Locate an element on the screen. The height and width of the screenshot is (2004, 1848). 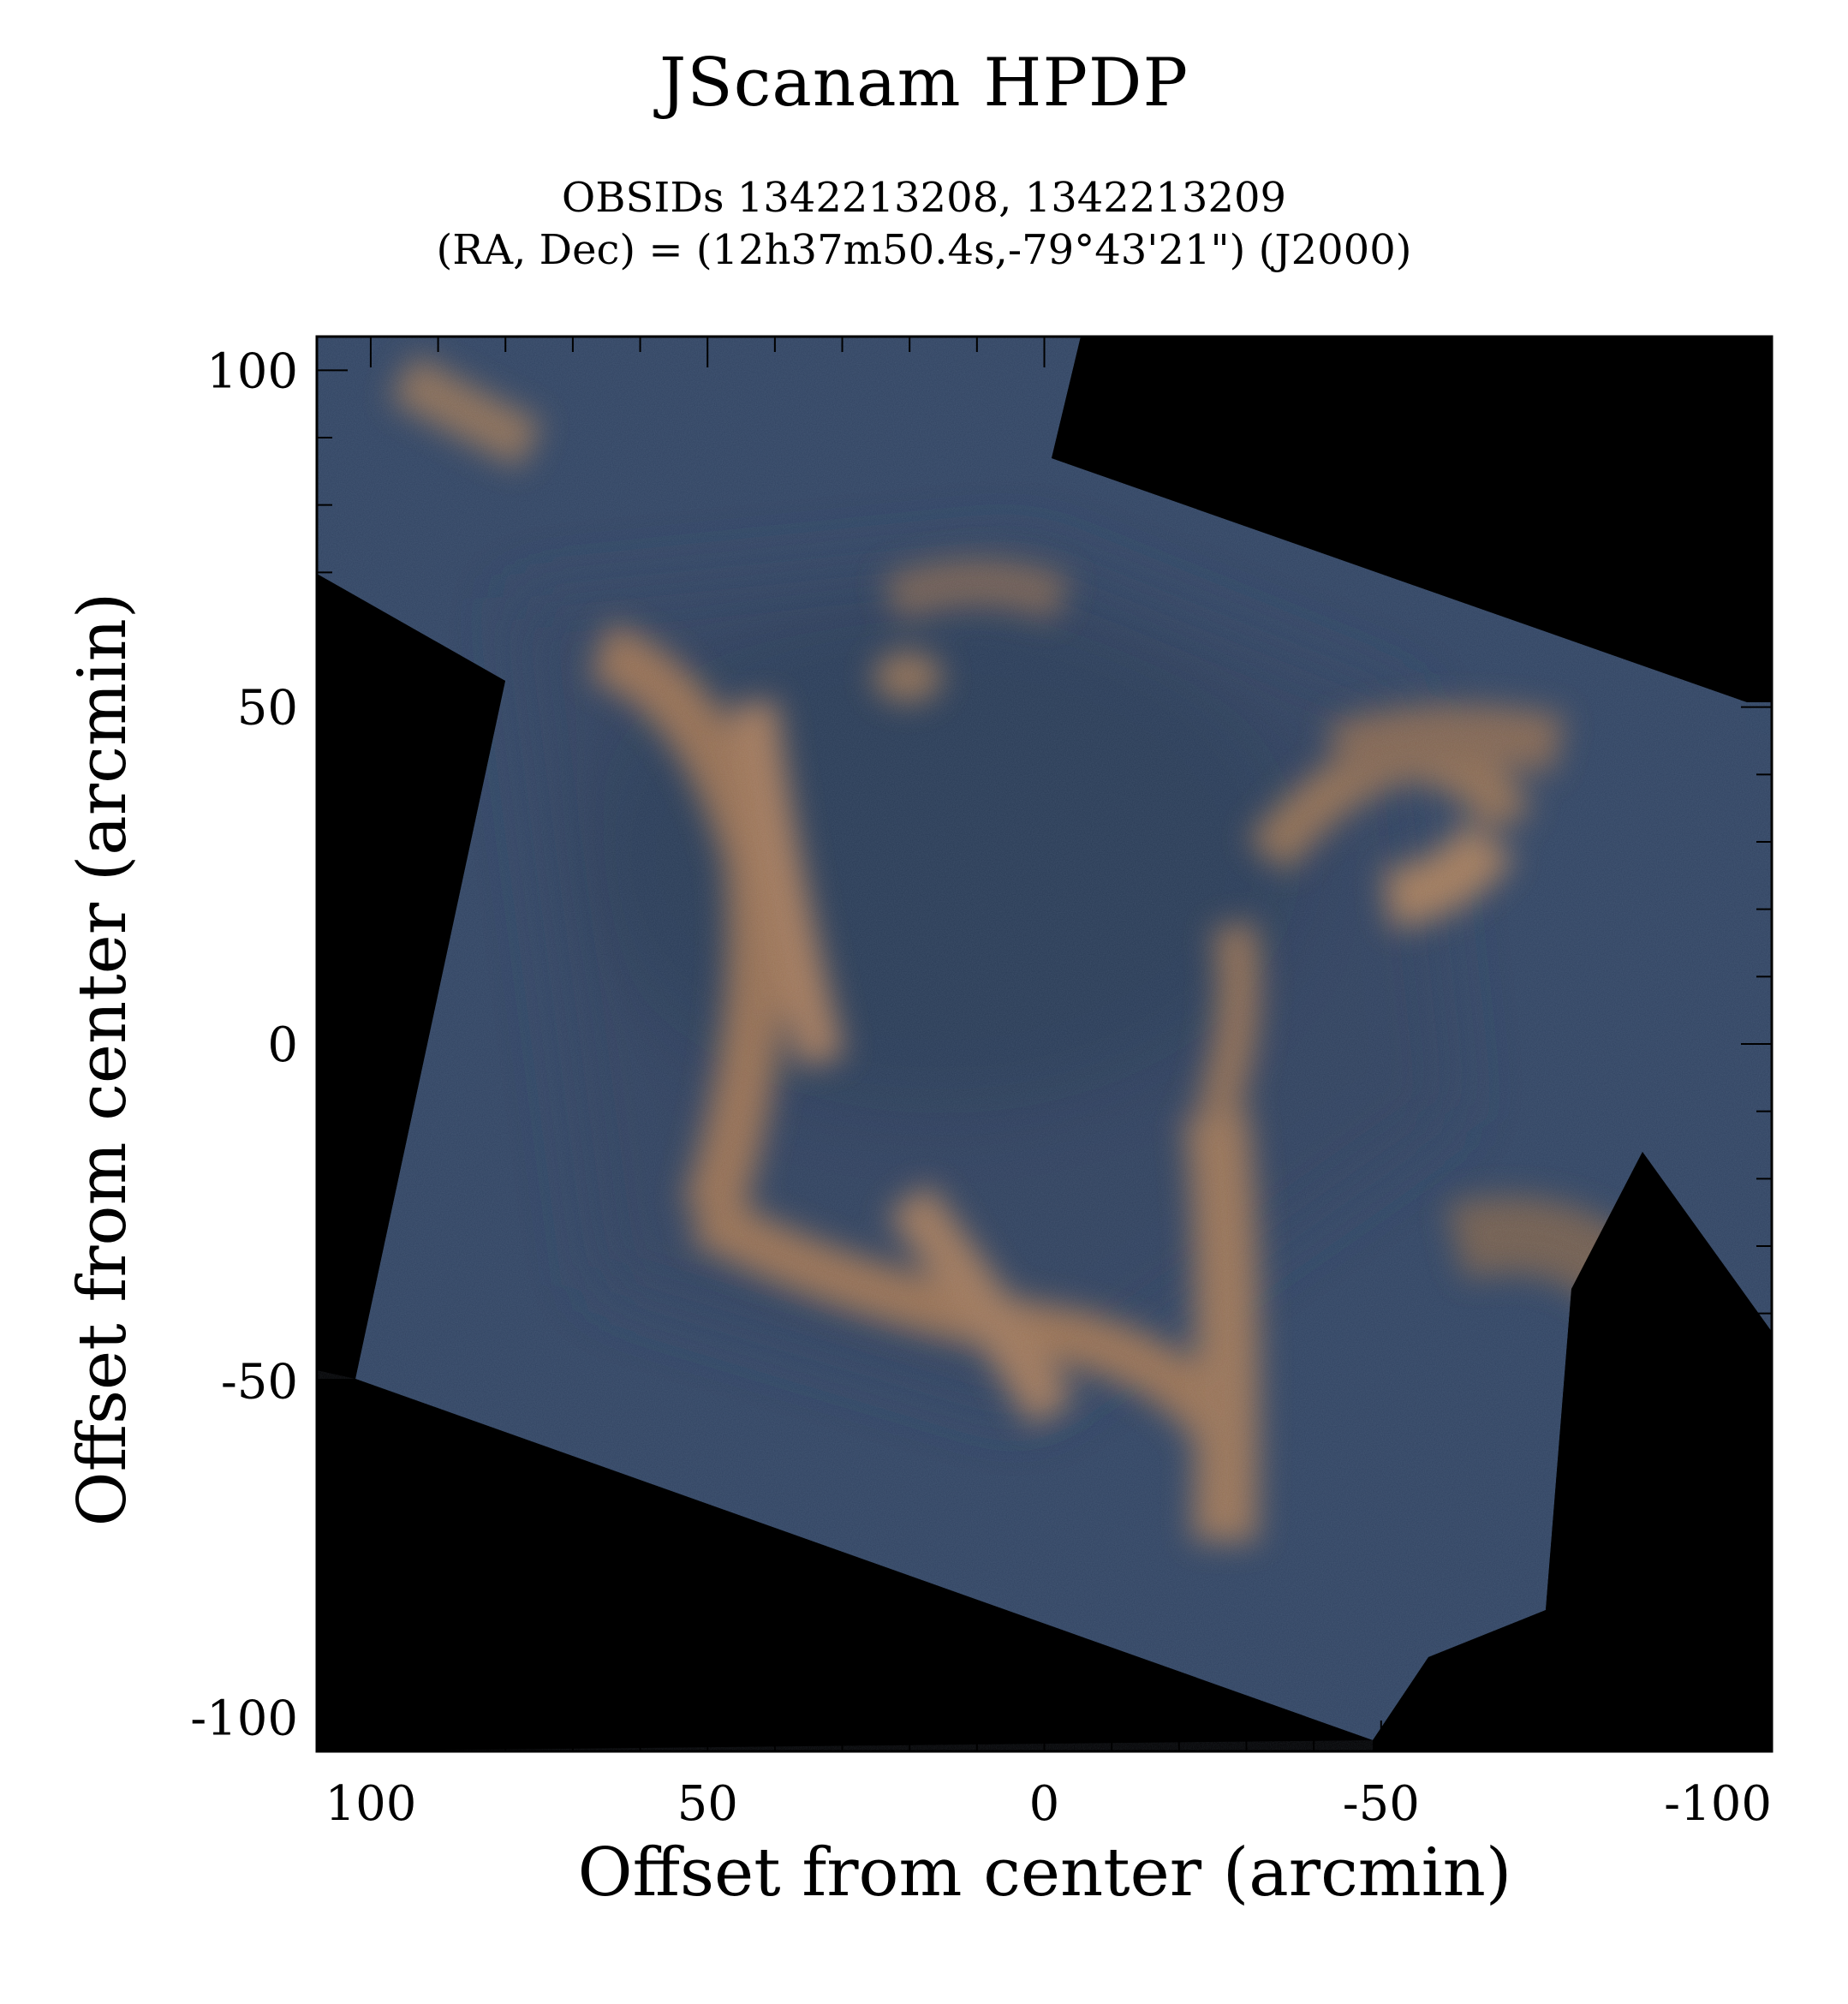
y-axis-label: Offset from center (arcmin) is located at coordinates (102, 1059).